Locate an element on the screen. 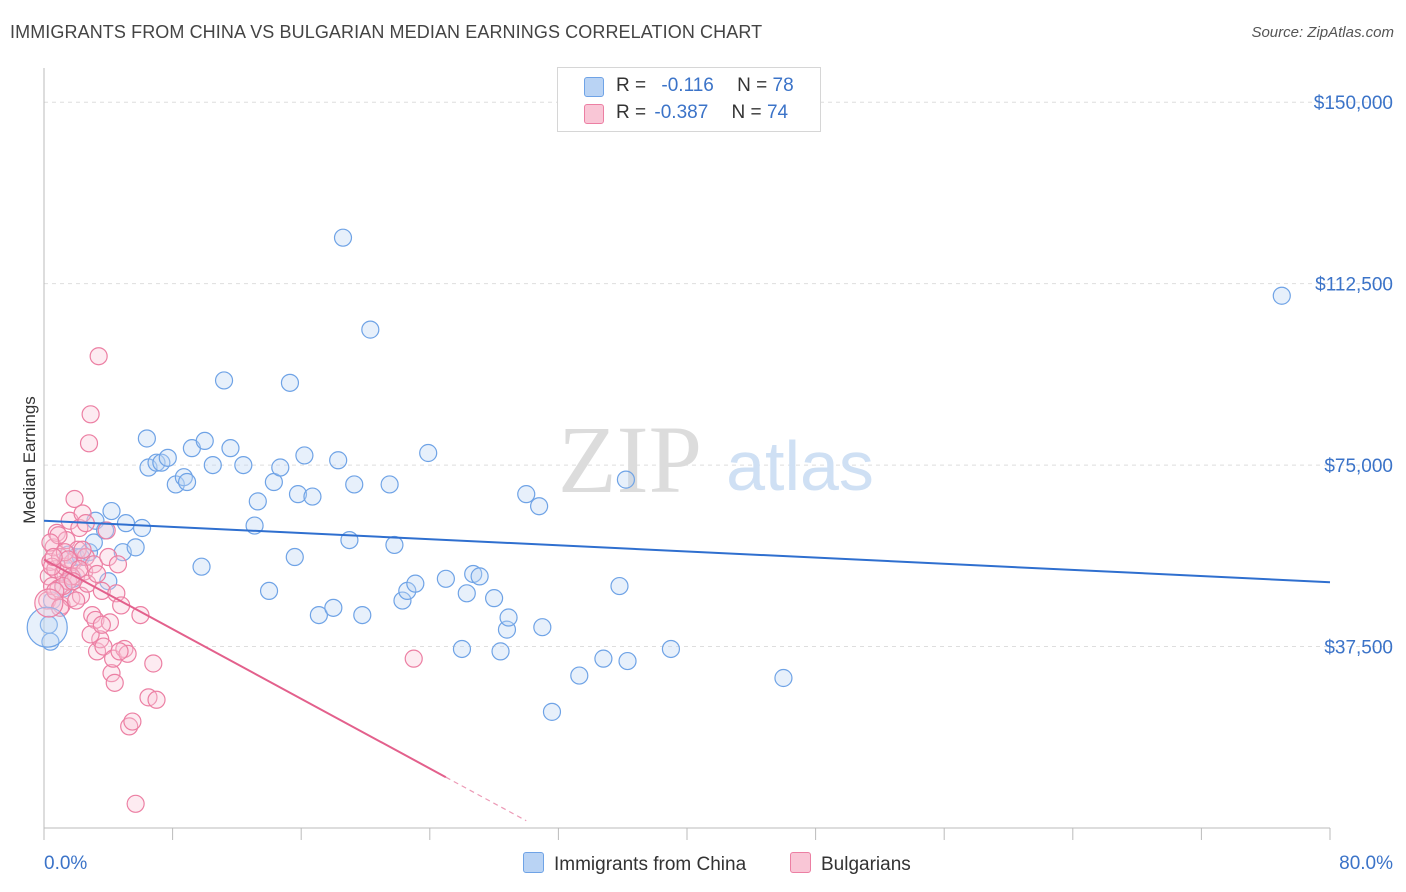 The image size is (1406, 892). legend-n-value-bulgarians: 74 is located at coordinates (777, 112).